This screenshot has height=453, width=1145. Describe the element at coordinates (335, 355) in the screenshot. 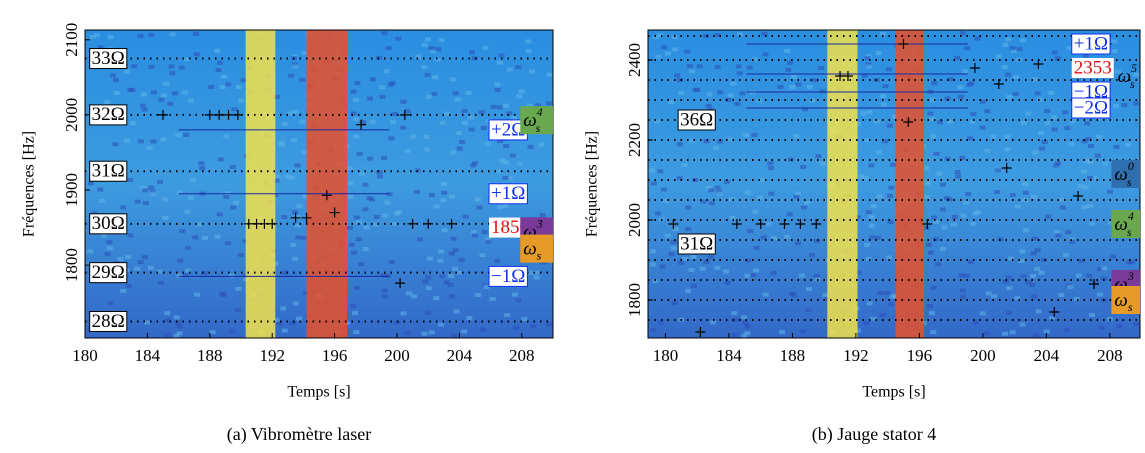

I see `x-tick-label: 196` at that location.